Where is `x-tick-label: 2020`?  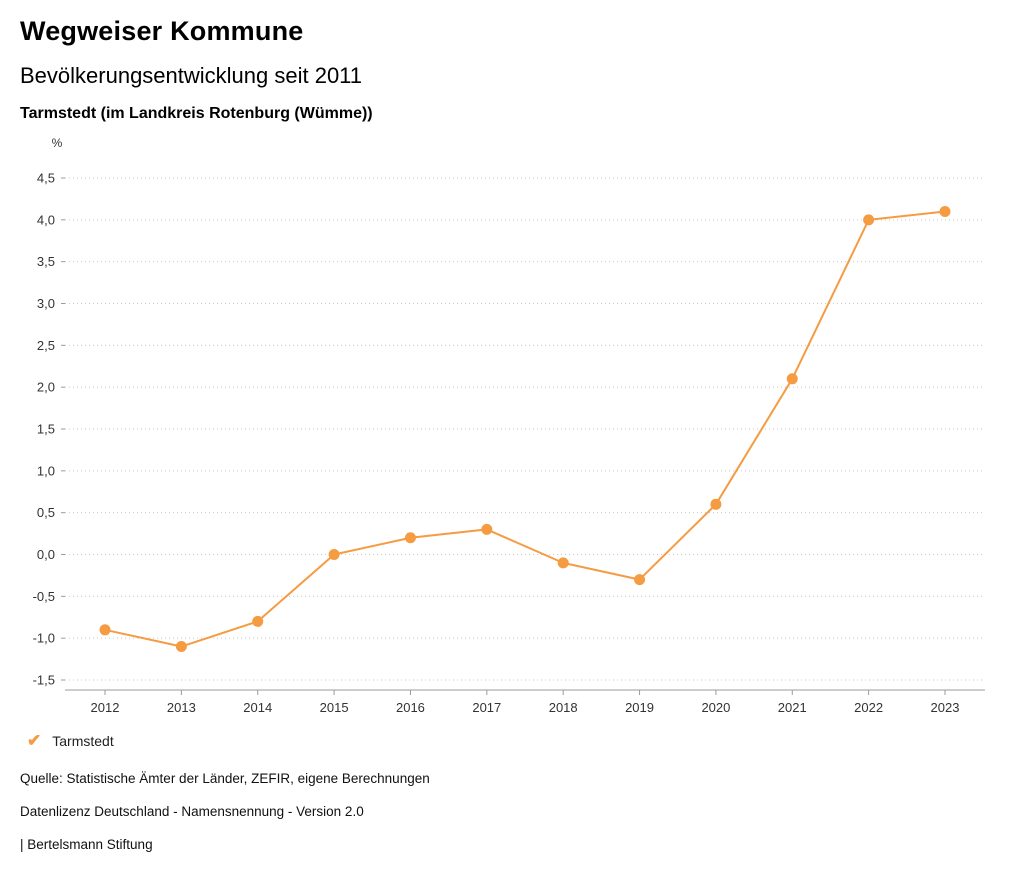
x-tick-label: 2020 is located at coordinates (715, 707).